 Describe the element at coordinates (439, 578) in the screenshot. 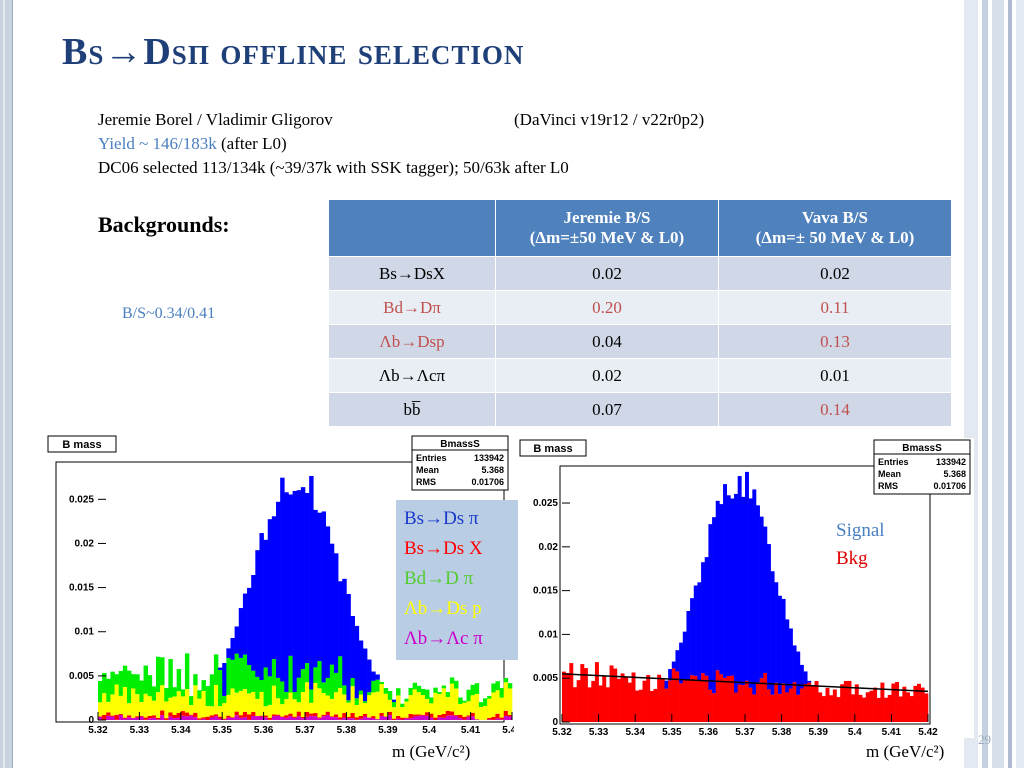

I see `legend-item-bd-d-pi: Bd→D π` at that location.